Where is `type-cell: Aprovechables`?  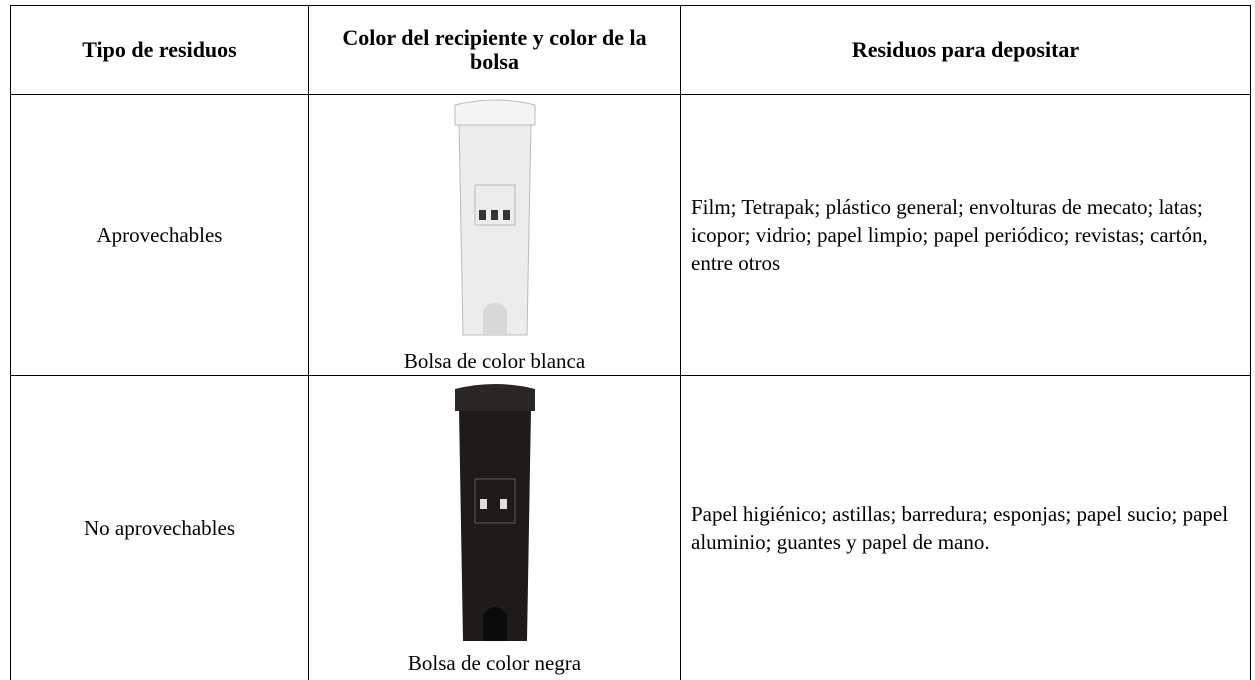
type-cell: Aprovechables is located at coordinates (159, 235).